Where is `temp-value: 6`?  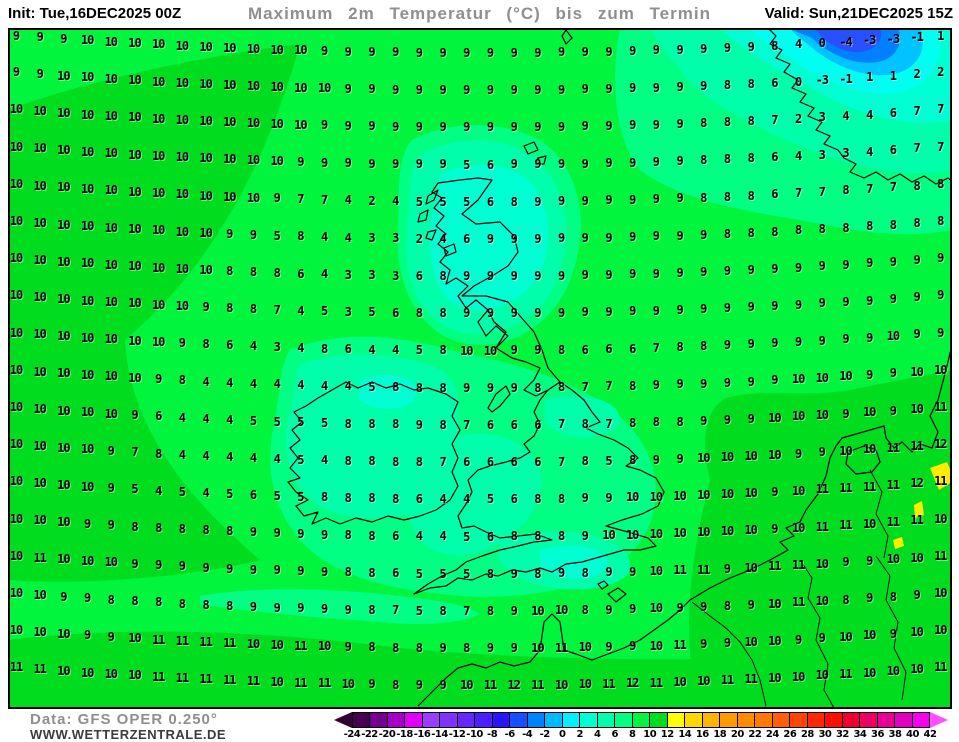
temp-value: 6 is located at coordinates (893, 150).